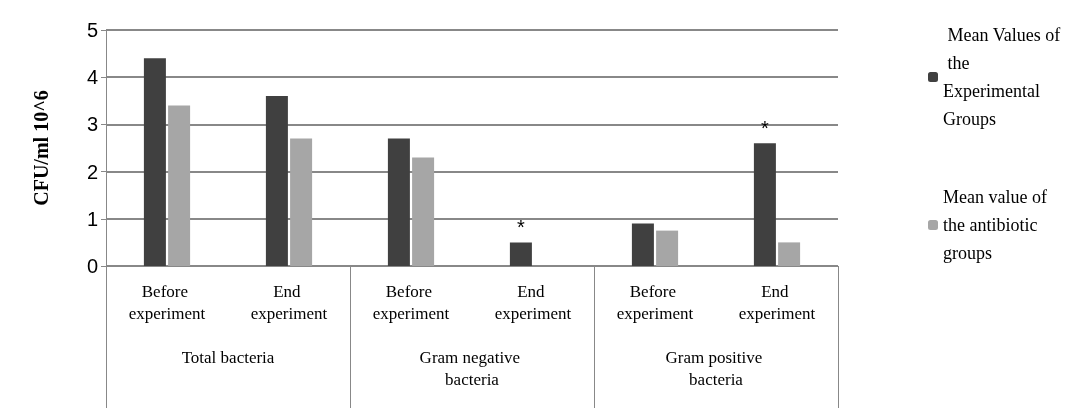  What do you see at coordinates (92, 266) in the screenshot?
I see `y-tick-label: 0` at bounding box center [92, 266].